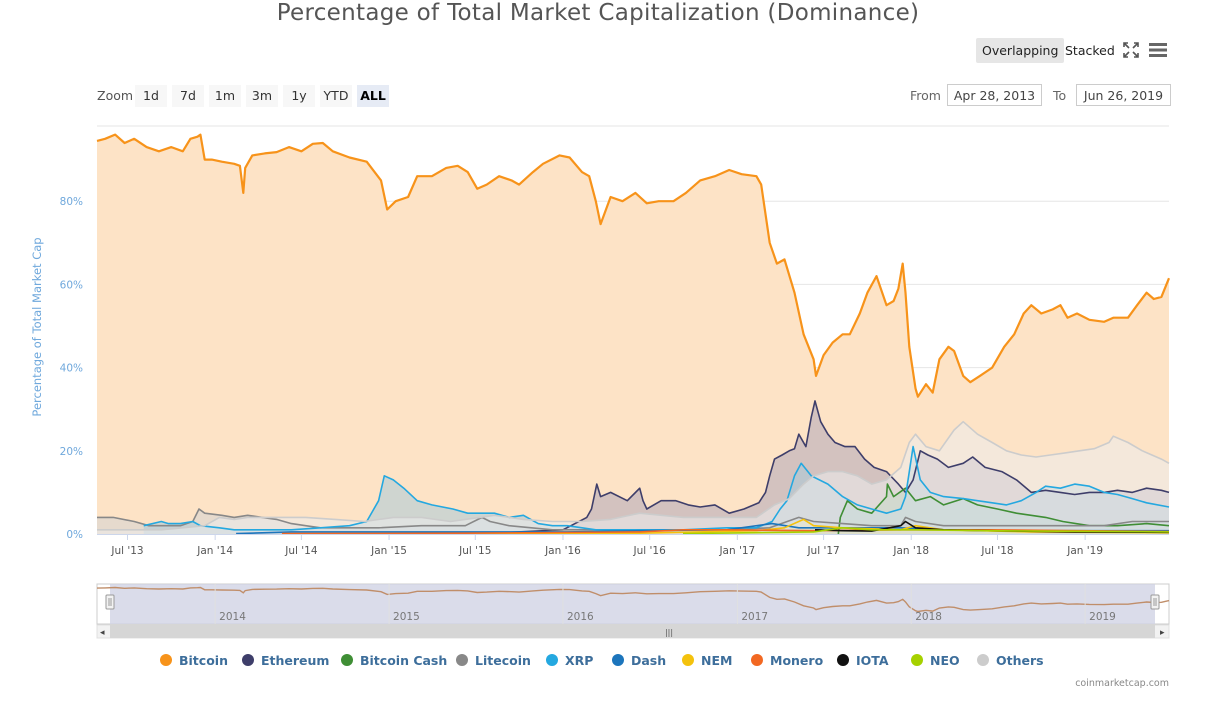 The image size is (1221, 703). Describe the element at coordinates (633, 519) in the screenshot. I see `line-litecoin` at that location.